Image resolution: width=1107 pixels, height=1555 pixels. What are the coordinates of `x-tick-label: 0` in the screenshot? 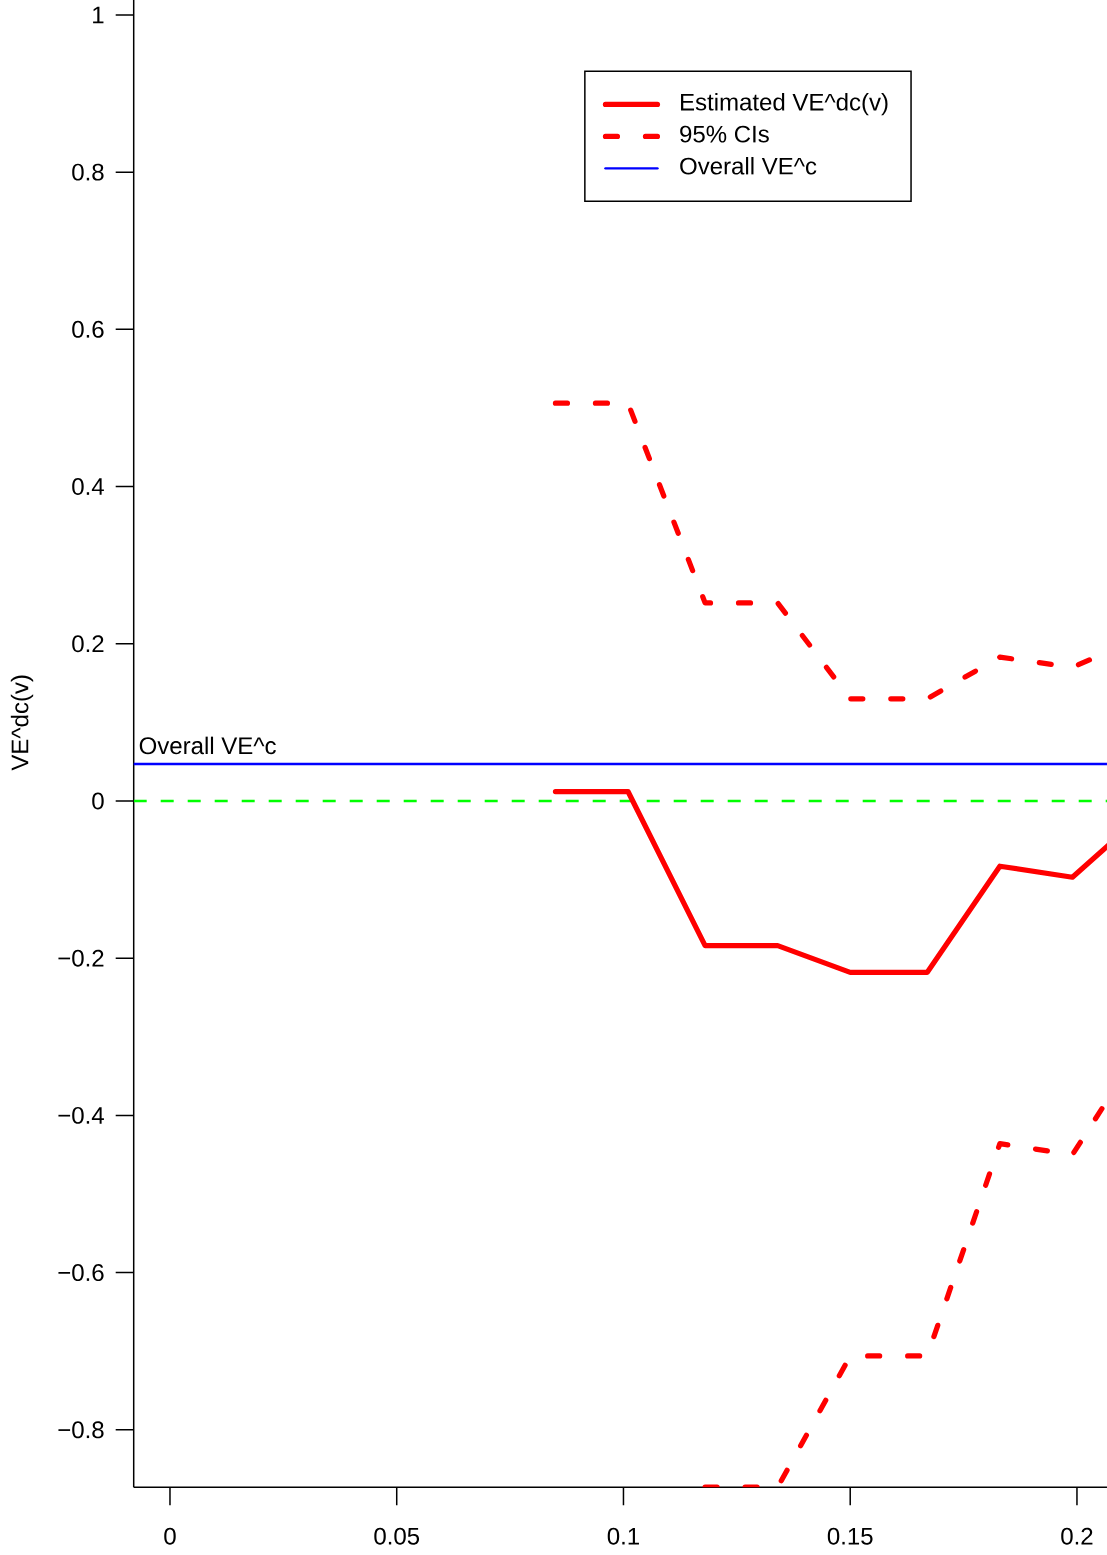 It's located at (170, 1536).